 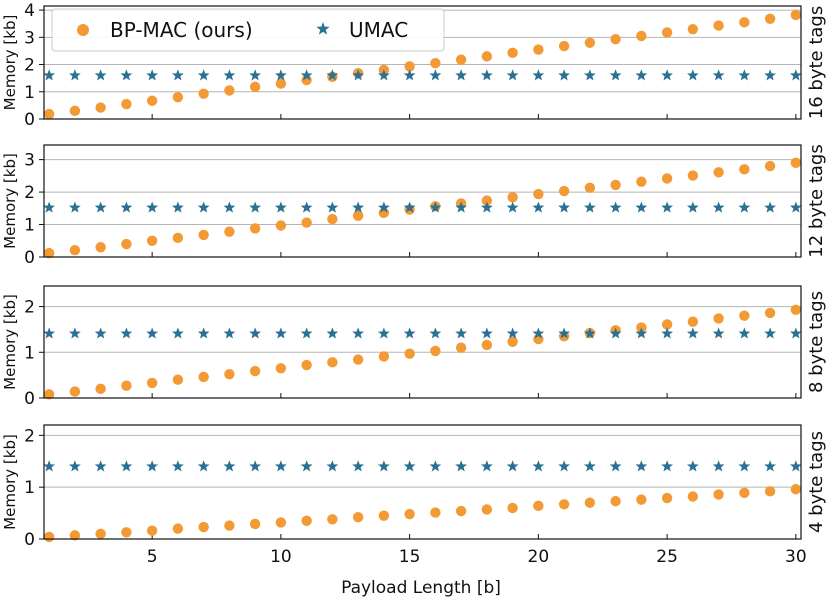 What do you see at coordinates (816, 200) in the screenshot?
I see `panel-label: 12 byte tags` at bounding box center [816, 200].